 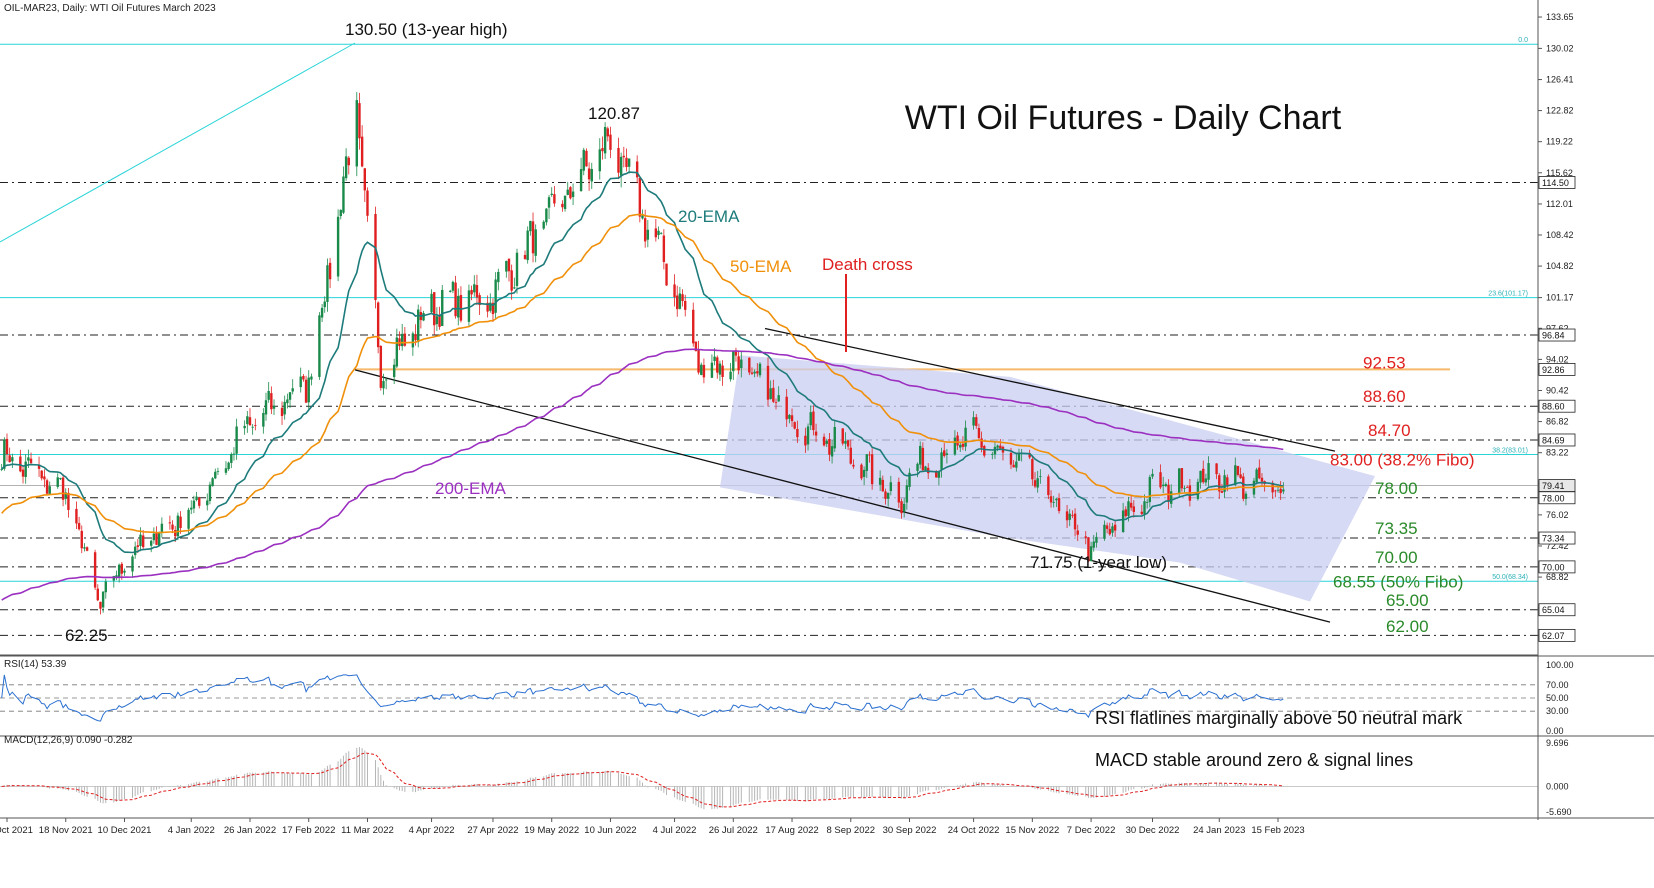 I want to click on price-tick-label: 90.42, so click(x=1557, y=390).